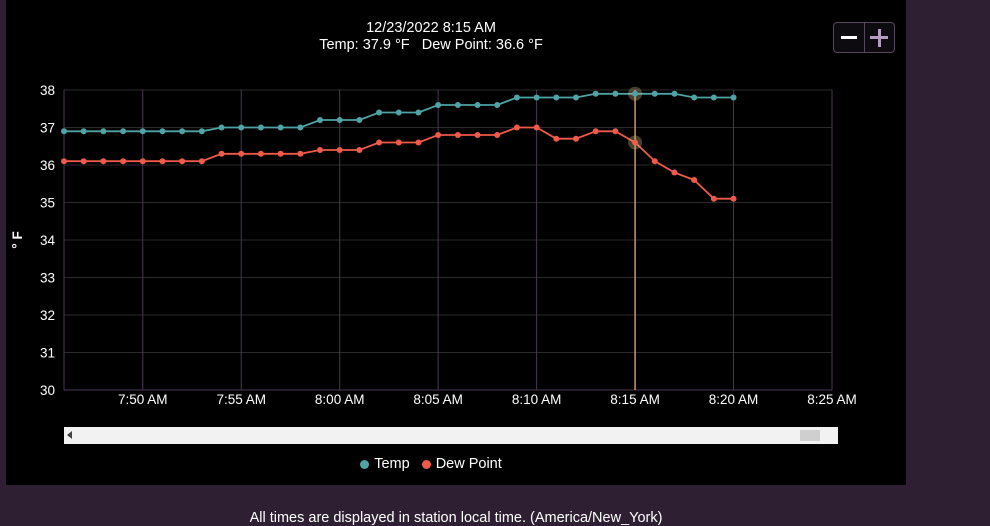 This screenshot has width=990, height=526. What do you see at coordinates (635, 399) in the screenshot?
I see `x-tick-label: 8:15 AM` at bounding box center [635, 399].